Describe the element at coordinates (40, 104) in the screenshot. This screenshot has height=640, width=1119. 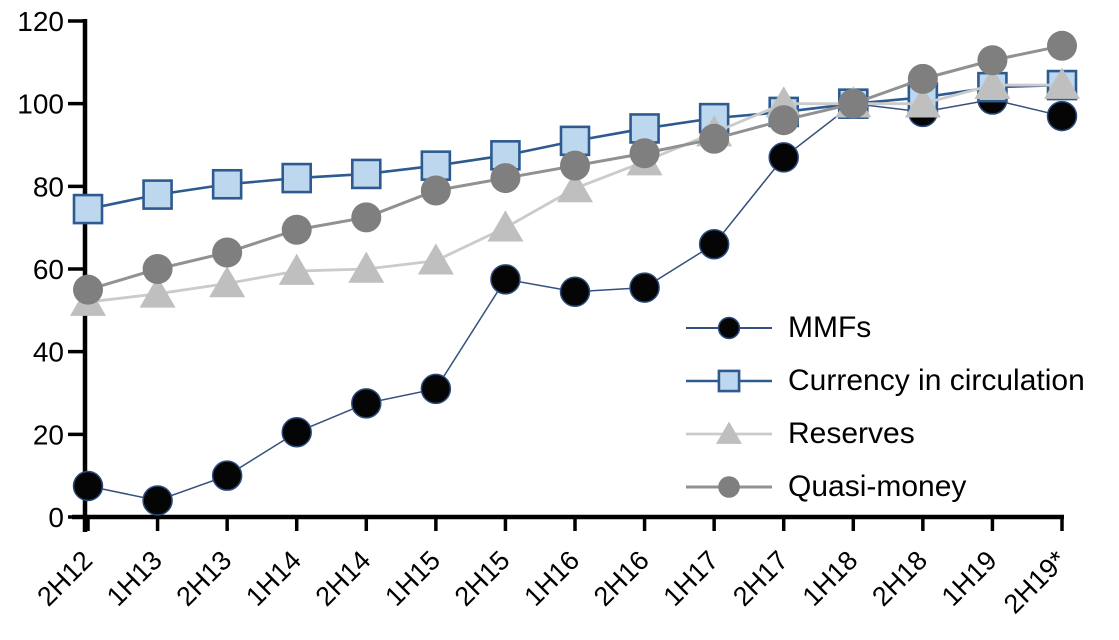
I see `y-tick-label: 100` at that location.